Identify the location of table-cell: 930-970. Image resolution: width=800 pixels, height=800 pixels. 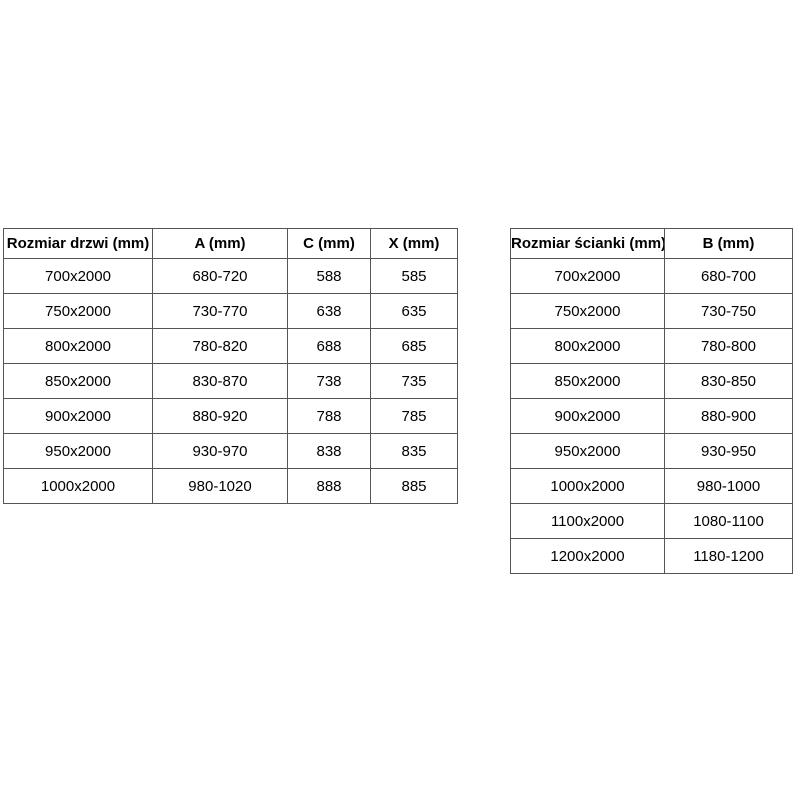
(220, 451).